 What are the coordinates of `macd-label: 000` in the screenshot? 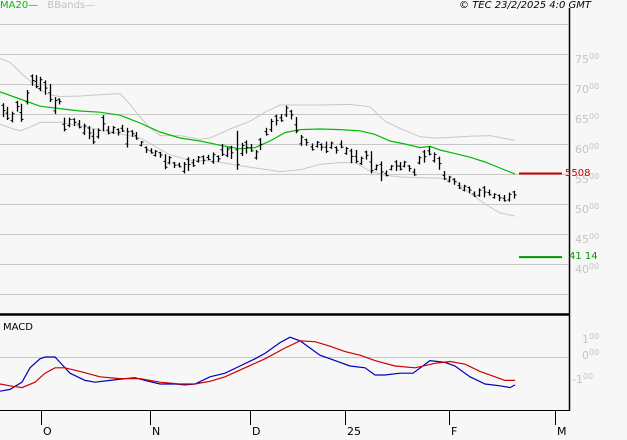 It's located at (591, 355).